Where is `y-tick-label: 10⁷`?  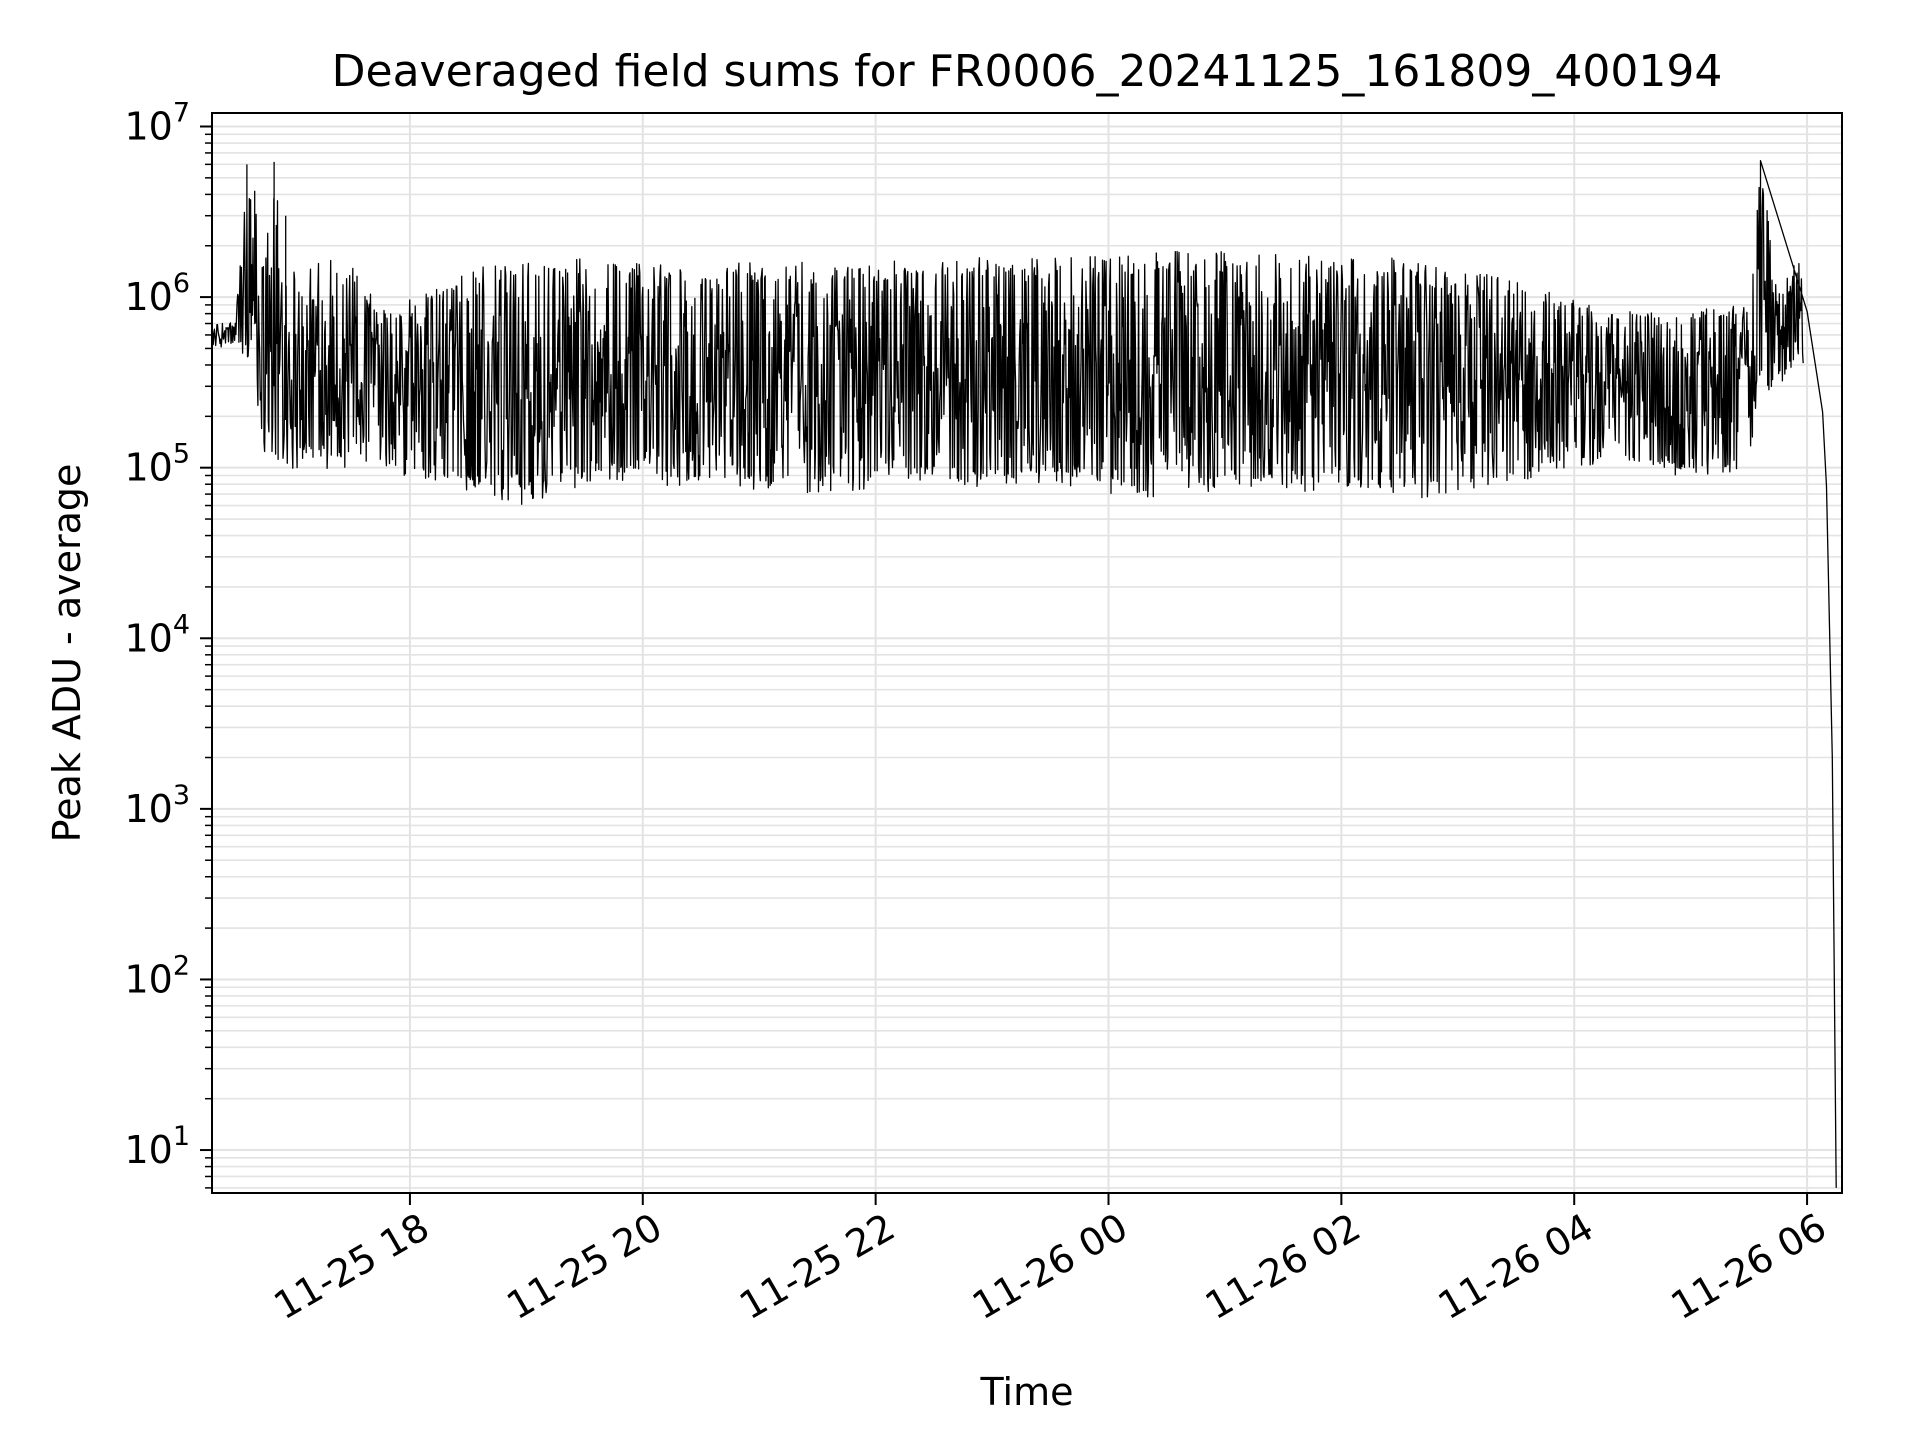
y-tick-label: 10⁷ is located at coordinates (157, 123).